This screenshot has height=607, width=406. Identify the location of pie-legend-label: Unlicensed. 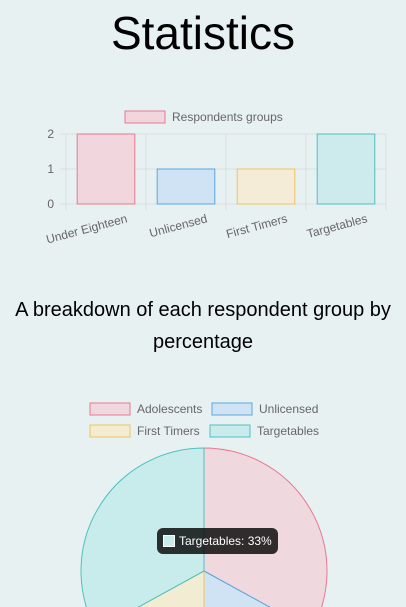
(288, 409).